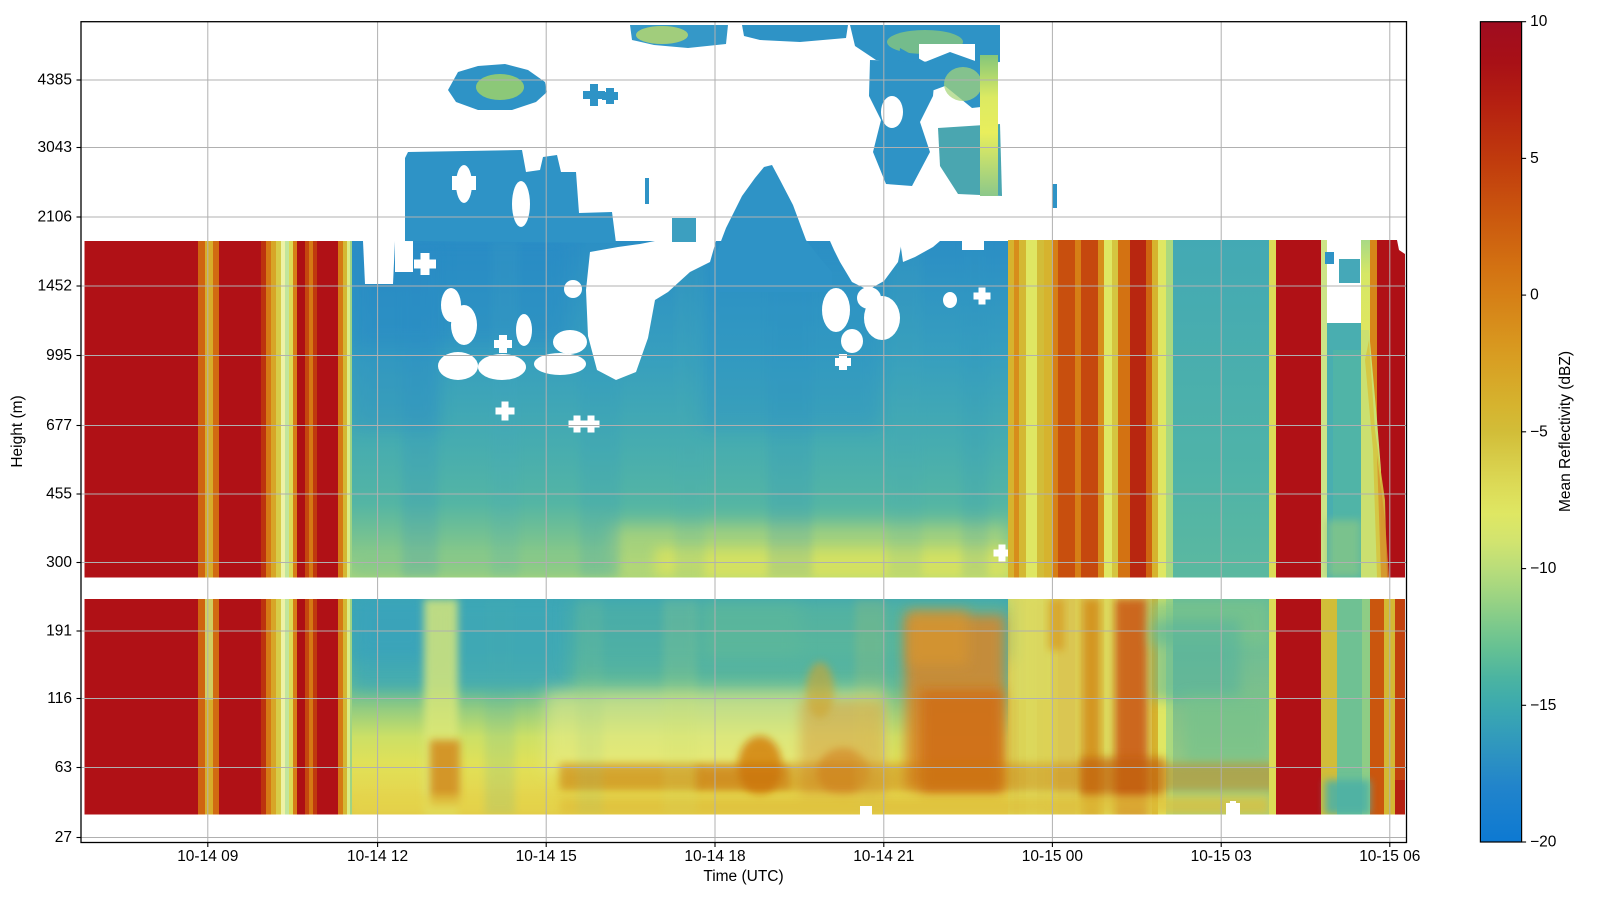 The width and height of the screenshot is (1600, 900). I want to click on svg-text: 116, so click(59, 698).